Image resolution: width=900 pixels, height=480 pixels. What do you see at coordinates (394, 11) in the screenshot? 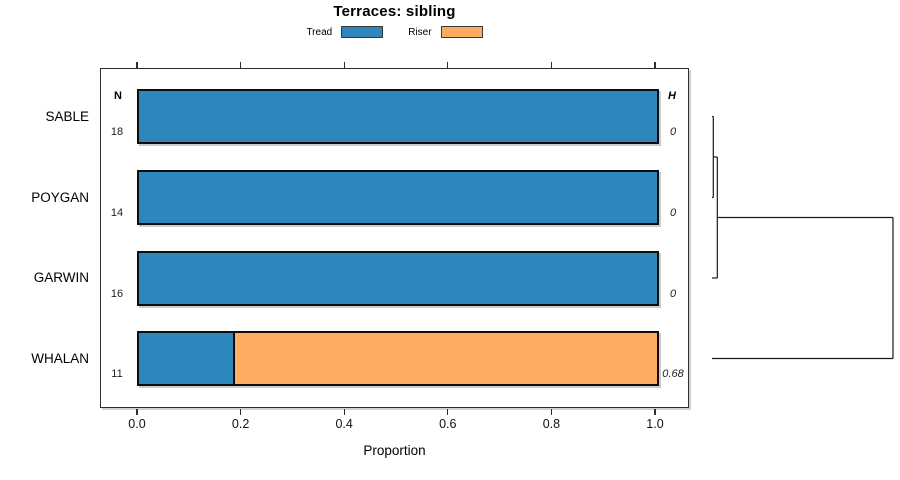
I see `chart-title: Terraces: sibling` at bounding box center [394, 11].